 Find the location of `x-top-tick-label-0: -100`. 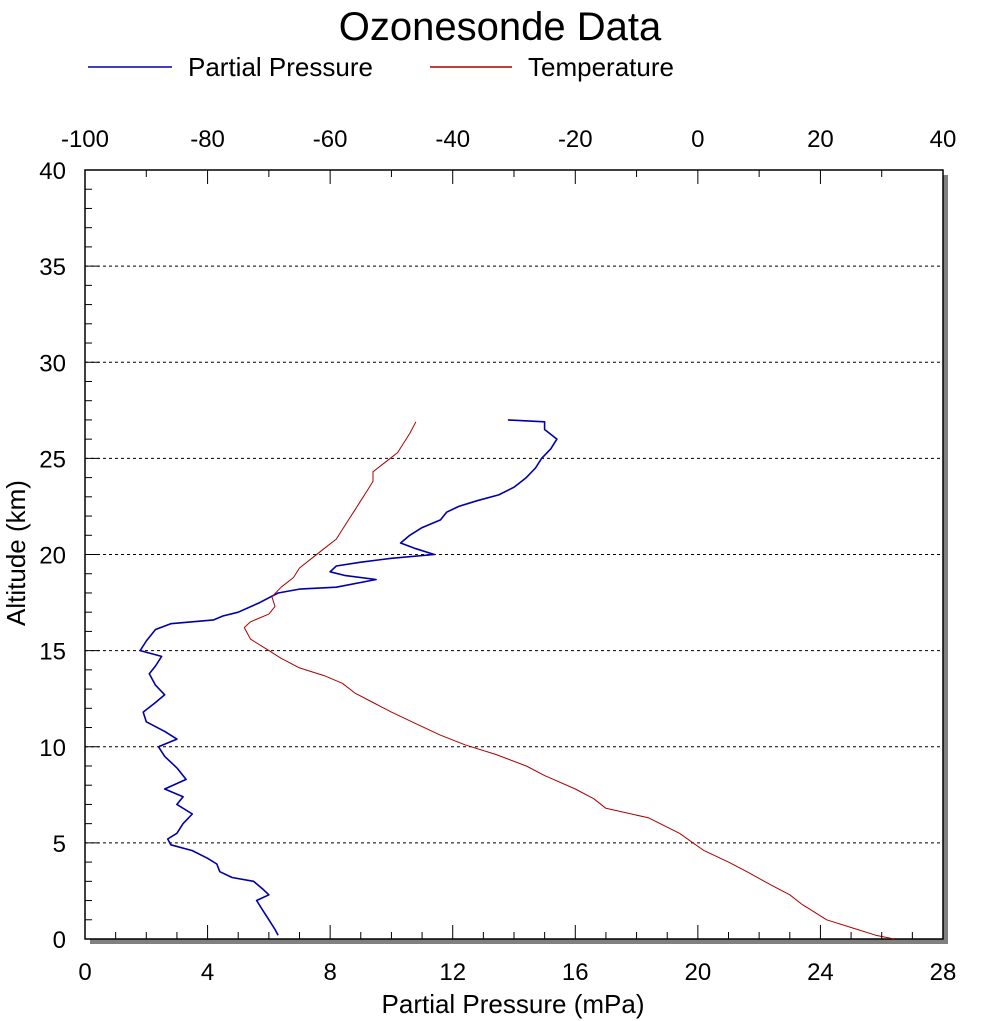

x-top-tick-label-0: -100 is located at coordinates (85, 139).